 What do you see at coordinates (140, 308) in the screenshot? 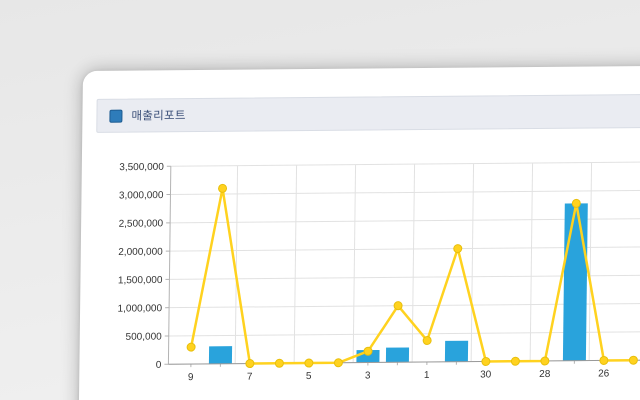
I see `y-tick-label: 1,000,000` at bounding box center [140, 308].